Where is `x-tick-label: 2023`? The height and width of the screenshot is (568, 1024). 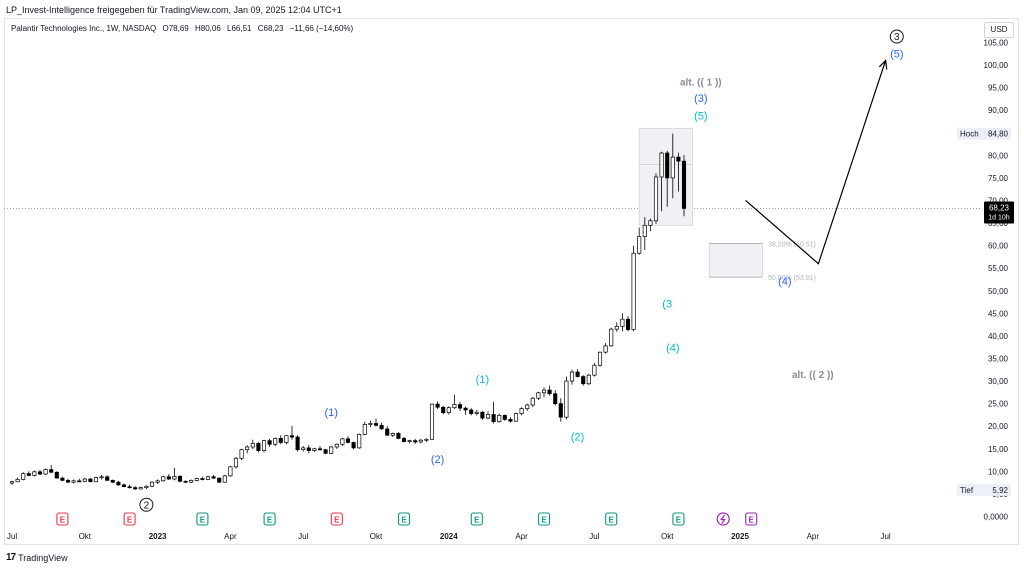
x-tick-label: 2023 is located at coordinates (158, 536).